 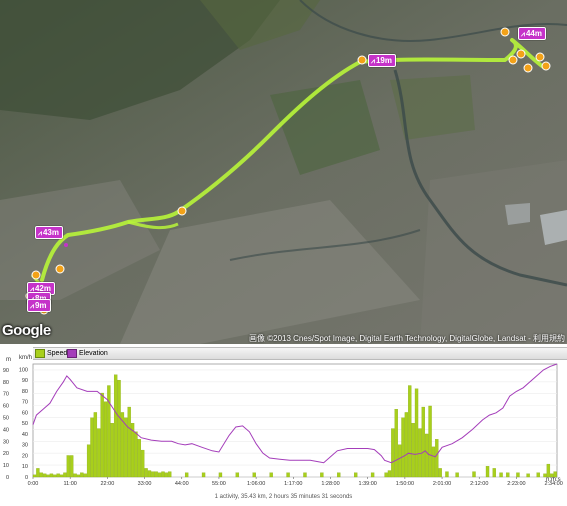 I want to click on legend-swatch, so click(x=72, y=353).